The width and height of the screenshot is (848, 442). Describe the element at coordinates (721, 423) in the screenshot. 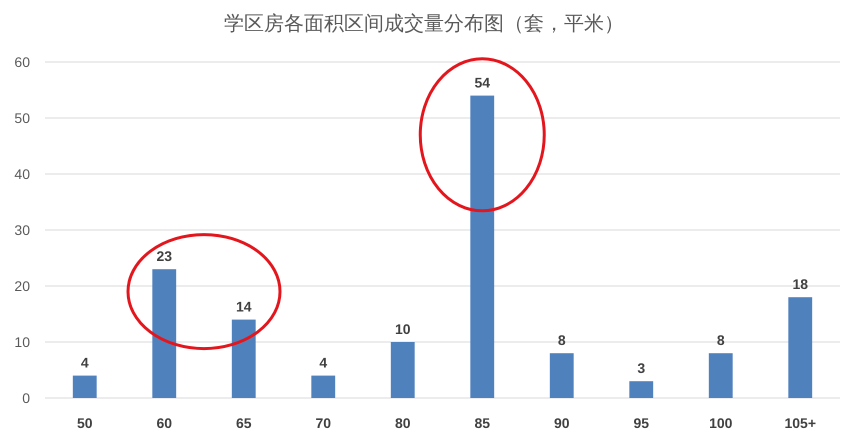

I see `x-tick-label: 100` at that location.